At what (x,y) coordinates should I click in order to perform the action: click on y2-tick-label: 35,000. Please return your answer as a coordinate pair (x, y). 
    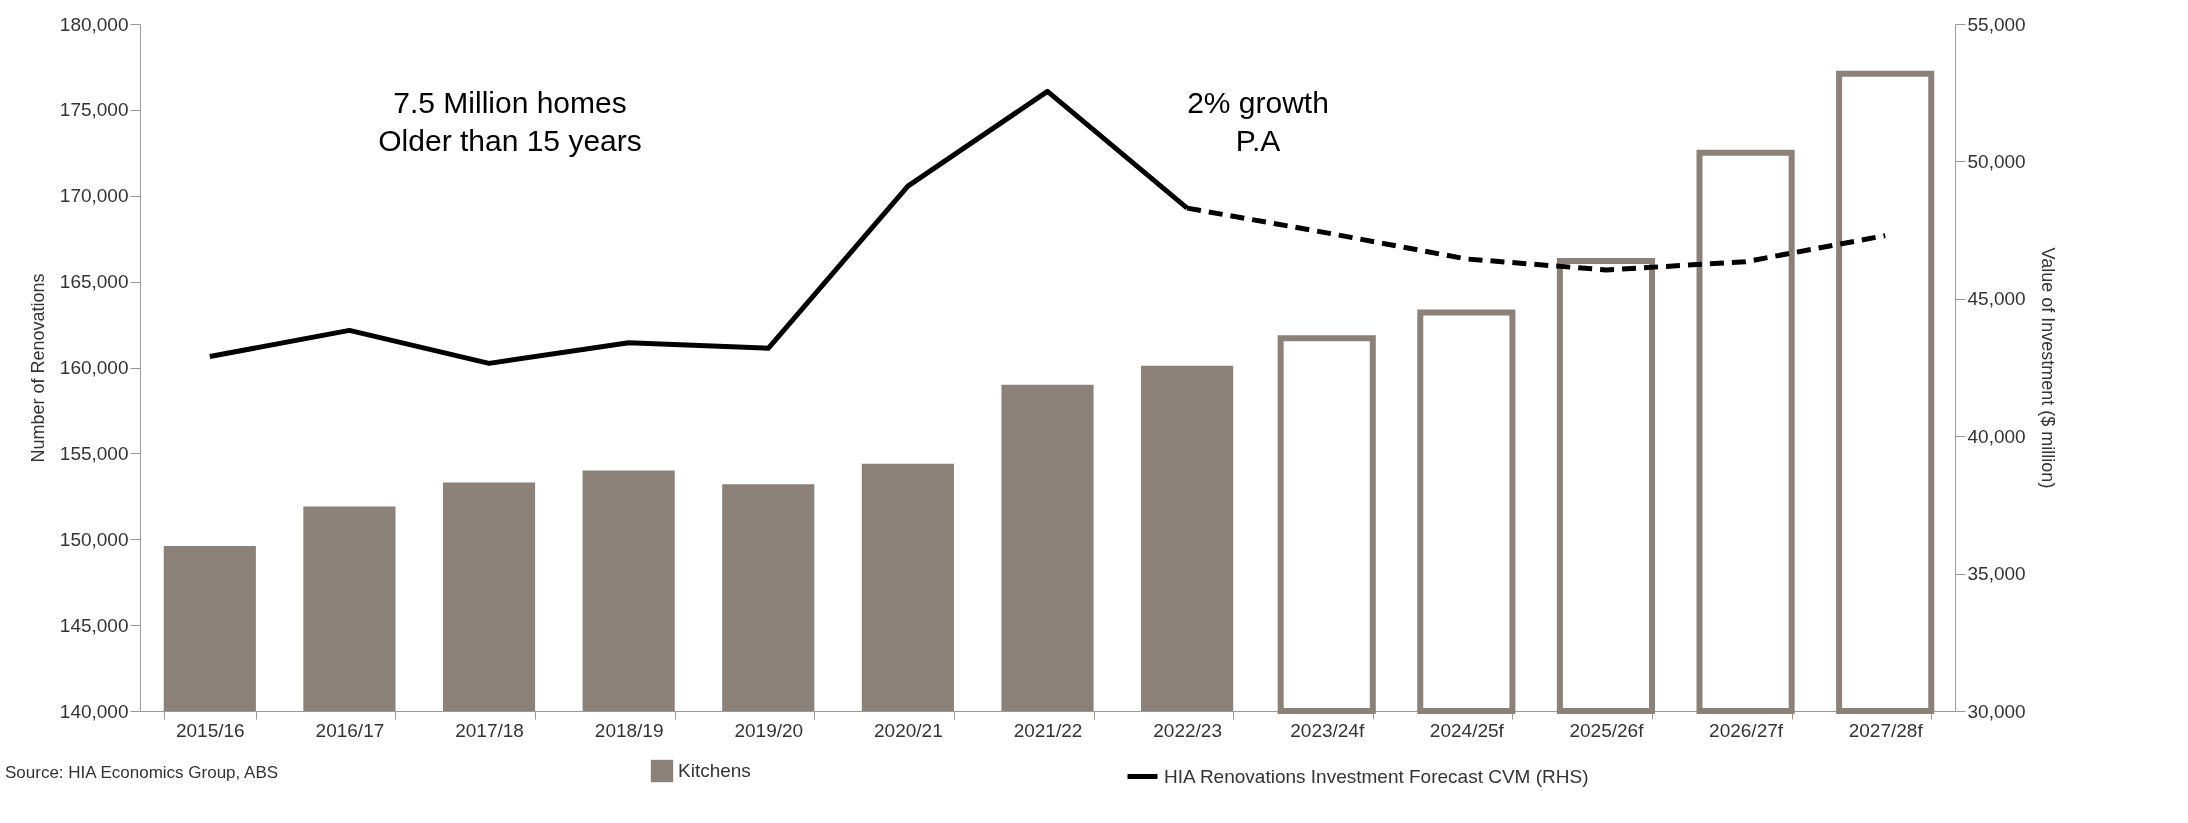
    Looking at the image, I should click on (1996, 574).